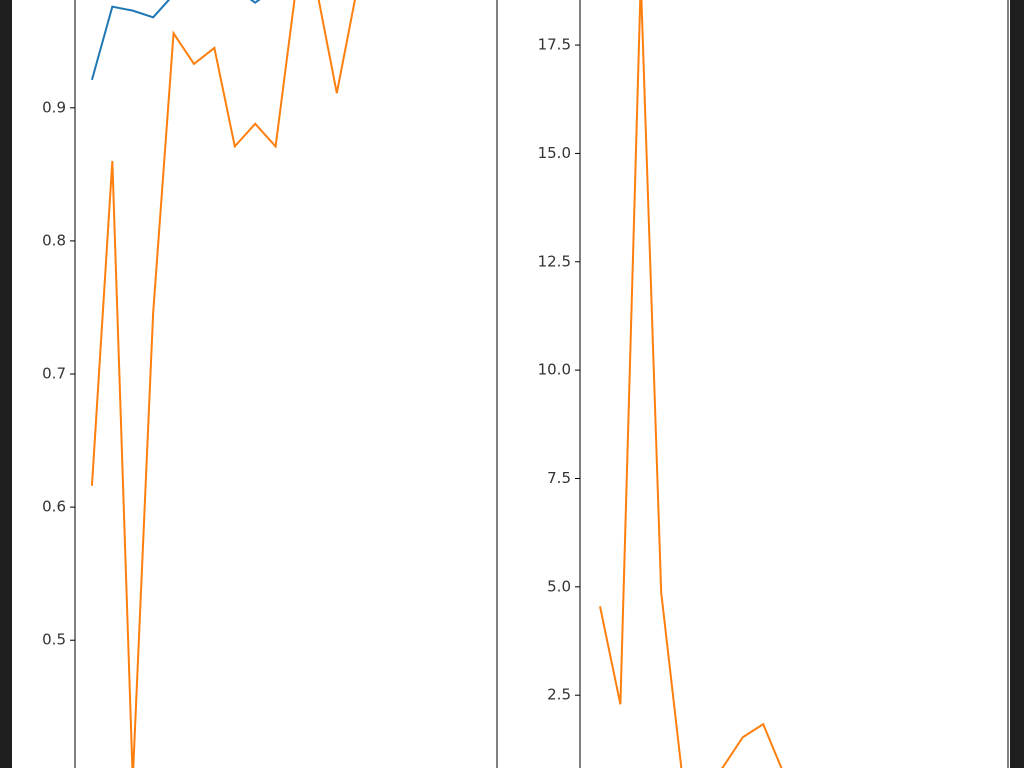  What do you see at coordinates (54, 374) in the screenshot?
I see `y-tick-label: 0.7` at bounding box center [54, 374].